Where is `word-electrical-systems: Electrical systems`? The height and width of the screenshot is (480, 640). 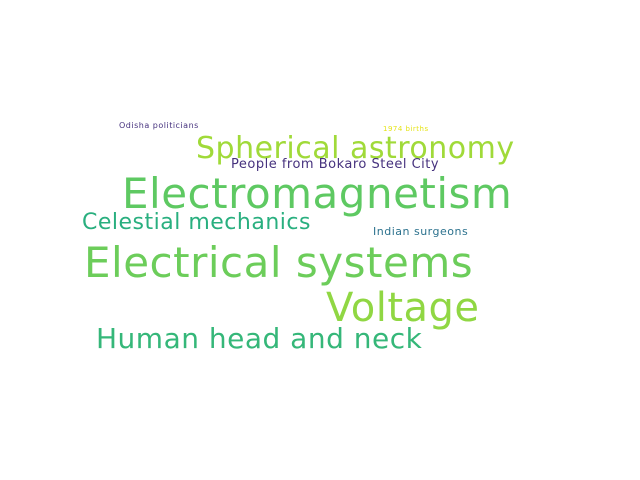 word-electrical-systems: Electrical systems is located at coordinates (279, 262).